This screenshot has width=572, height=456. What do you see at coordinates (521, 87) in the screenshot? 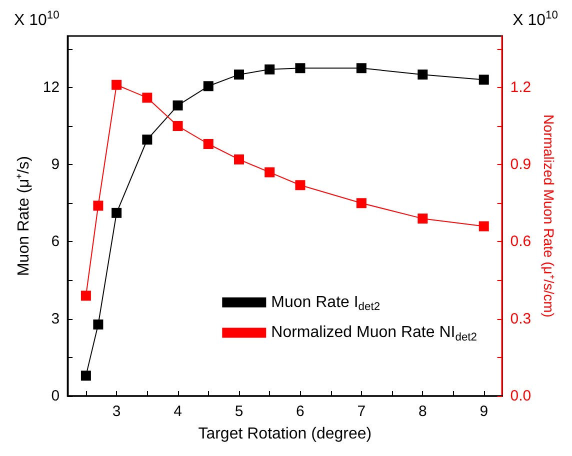
I see `y2-tick-label: 1.2` at bounding box center [521, 87].